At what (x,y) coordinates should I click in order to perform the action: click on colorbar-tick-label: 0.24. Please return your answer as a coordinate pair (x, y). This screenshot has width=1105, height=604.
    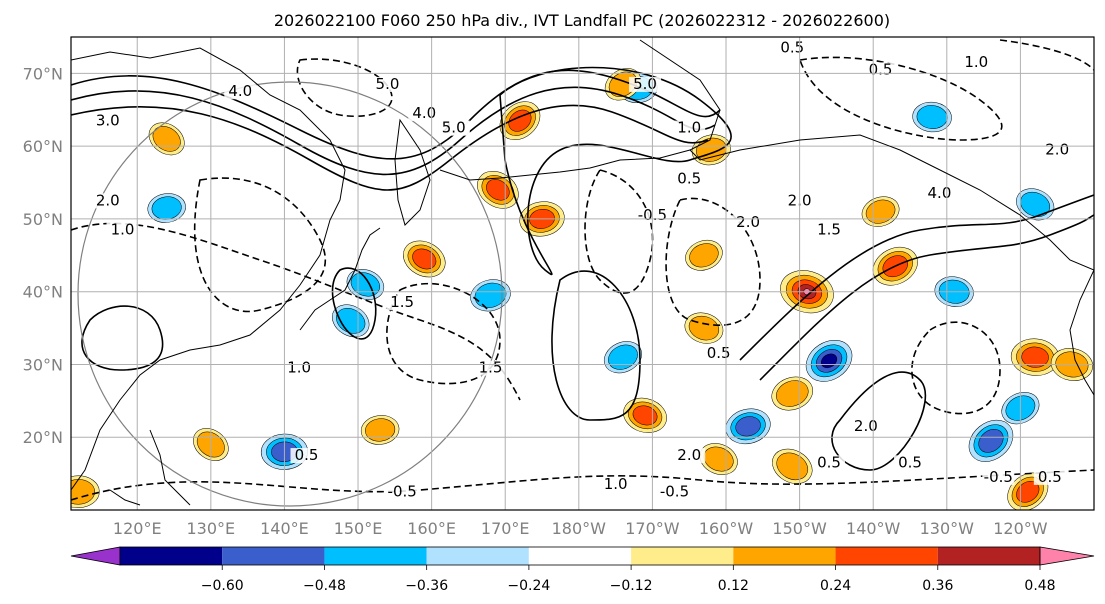
    Looking at the image, I should click on (835, 586).